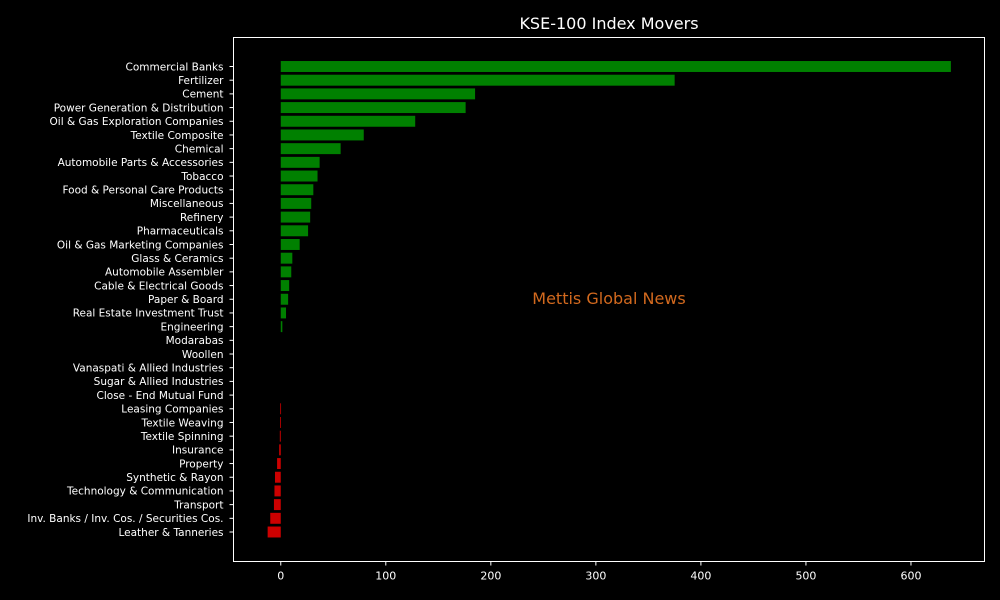  Describe the element at coordinates (158, 286) in the screenshot. I see `category-label: Cable & Electrical Goods` at that location.